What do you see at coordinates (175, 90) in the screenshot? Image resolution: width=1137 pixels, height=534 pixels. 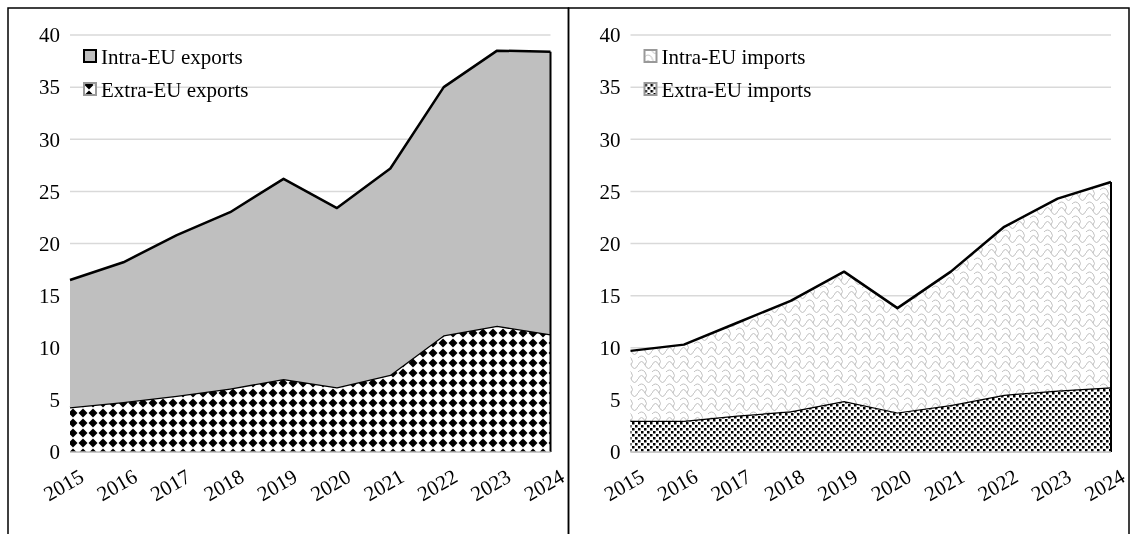 I see `legend-label: Extra-EU exports` at bounding box center [175, 90].